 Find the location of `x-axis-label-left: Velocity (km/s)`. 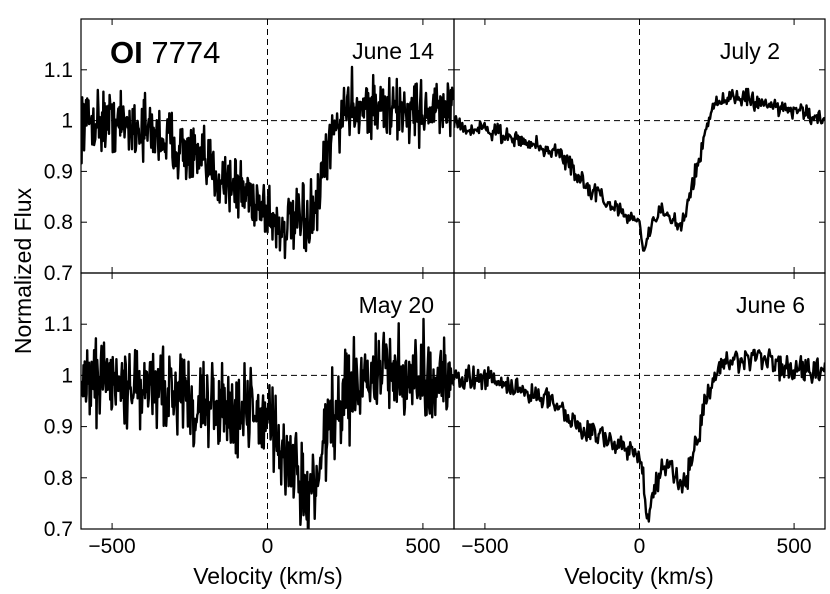

x-axis-label-left: Velocity (km/s) is located at coordinates (268, 576).